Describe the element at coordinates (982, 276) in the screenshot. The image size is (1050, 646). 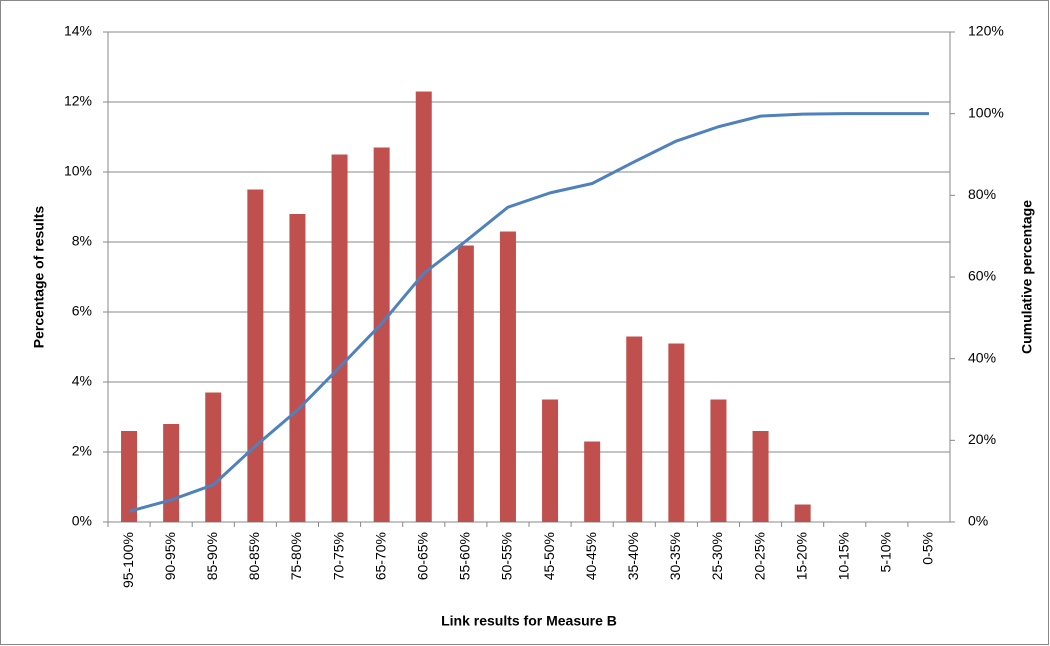
I see `y2-tick-label: 60%` at that location.